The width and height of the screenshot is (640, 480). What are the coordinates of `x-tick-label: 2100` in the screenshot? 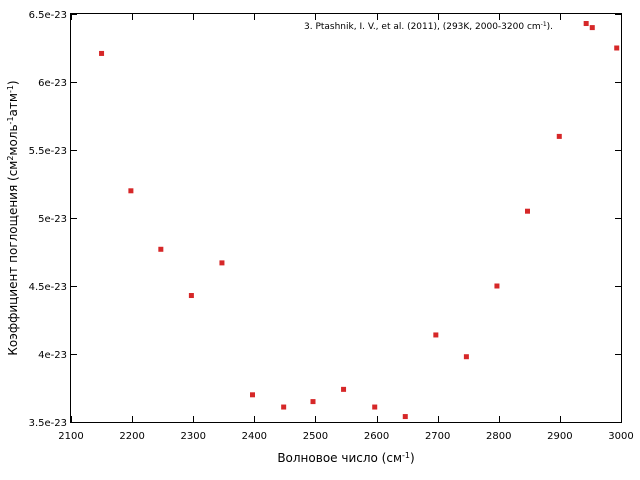 It's located at (70, 436).